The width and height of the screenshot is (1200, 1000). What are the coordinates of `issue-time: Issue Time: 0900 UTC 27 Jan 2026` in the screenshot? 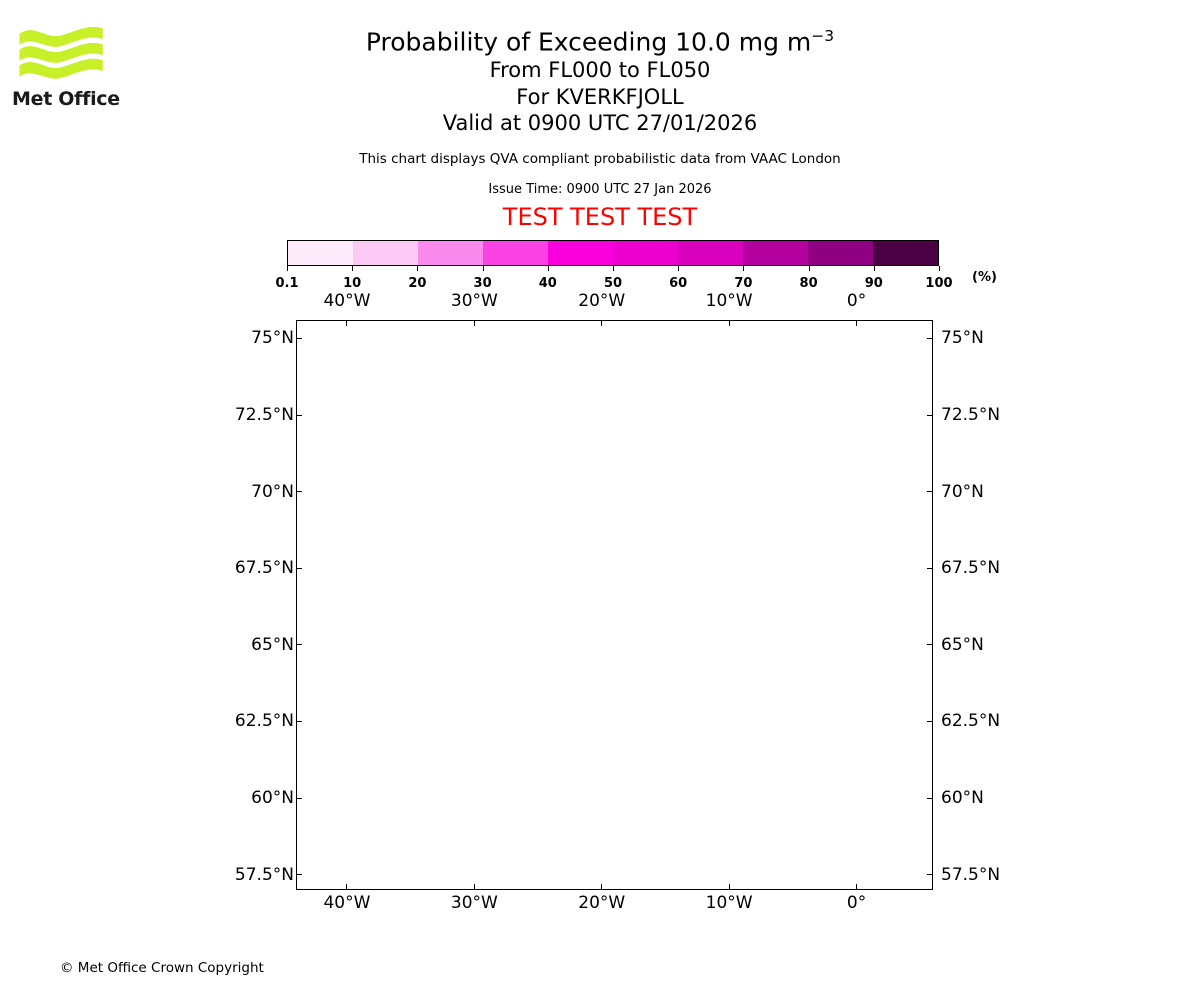 It's located at (600, 190).